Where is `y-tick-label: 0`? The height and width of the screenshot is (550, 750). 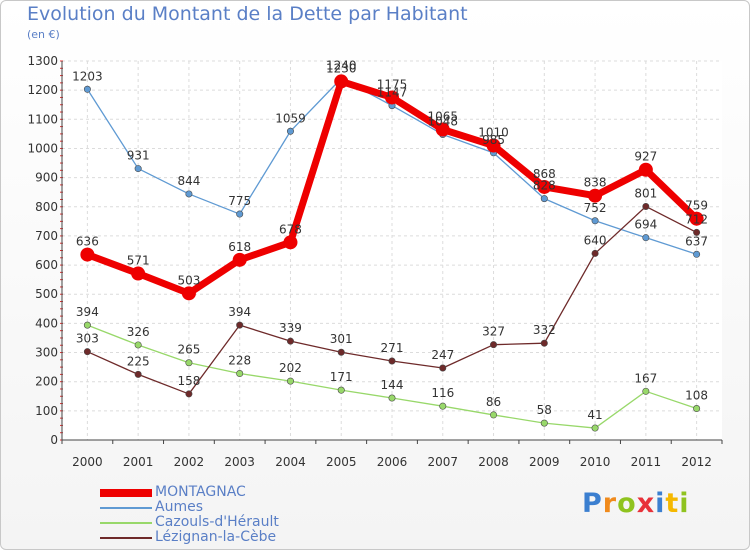 y-tick-label: 0 is located at coordinates (54, 440).